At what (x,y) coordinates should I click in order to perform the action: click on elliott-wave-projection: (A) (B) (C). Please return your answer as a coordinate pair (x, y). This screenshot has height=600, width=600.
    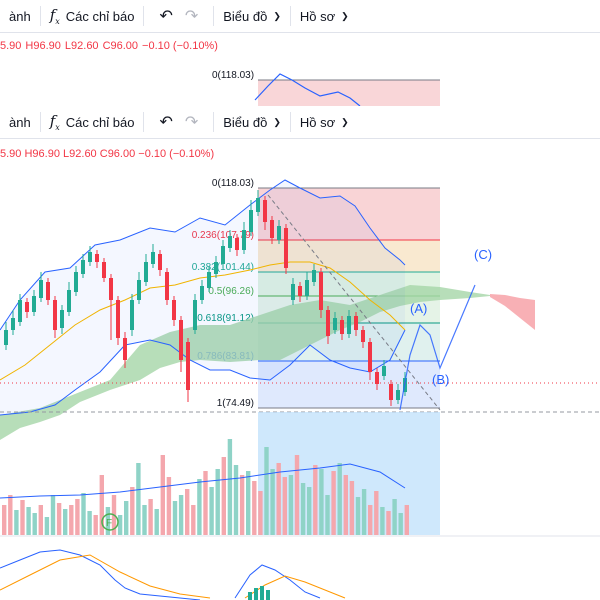
    Looking at the image, I should click on (445, 329).